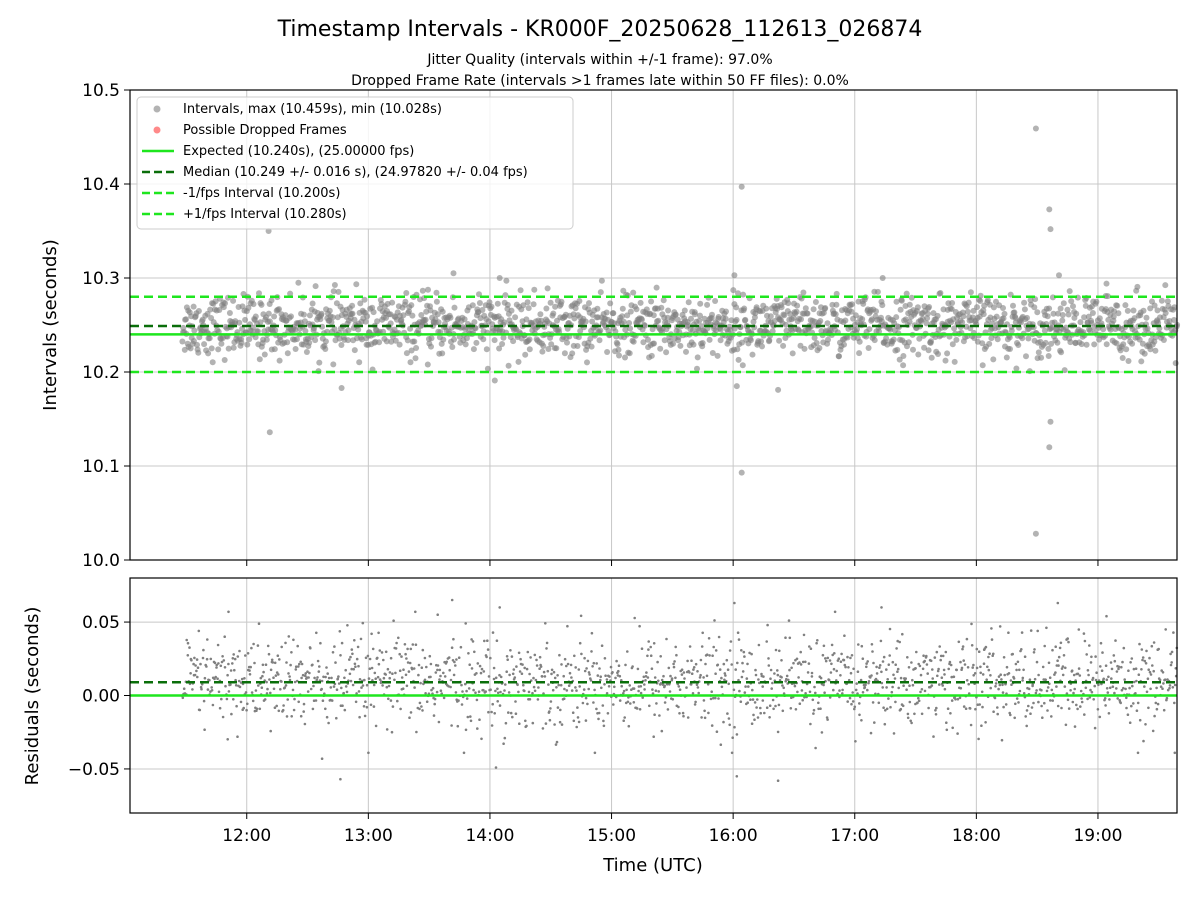 This screenshot has width=1200, height=900. I want to click on x-tick-label-7: 19:00, so click(1097, 836).